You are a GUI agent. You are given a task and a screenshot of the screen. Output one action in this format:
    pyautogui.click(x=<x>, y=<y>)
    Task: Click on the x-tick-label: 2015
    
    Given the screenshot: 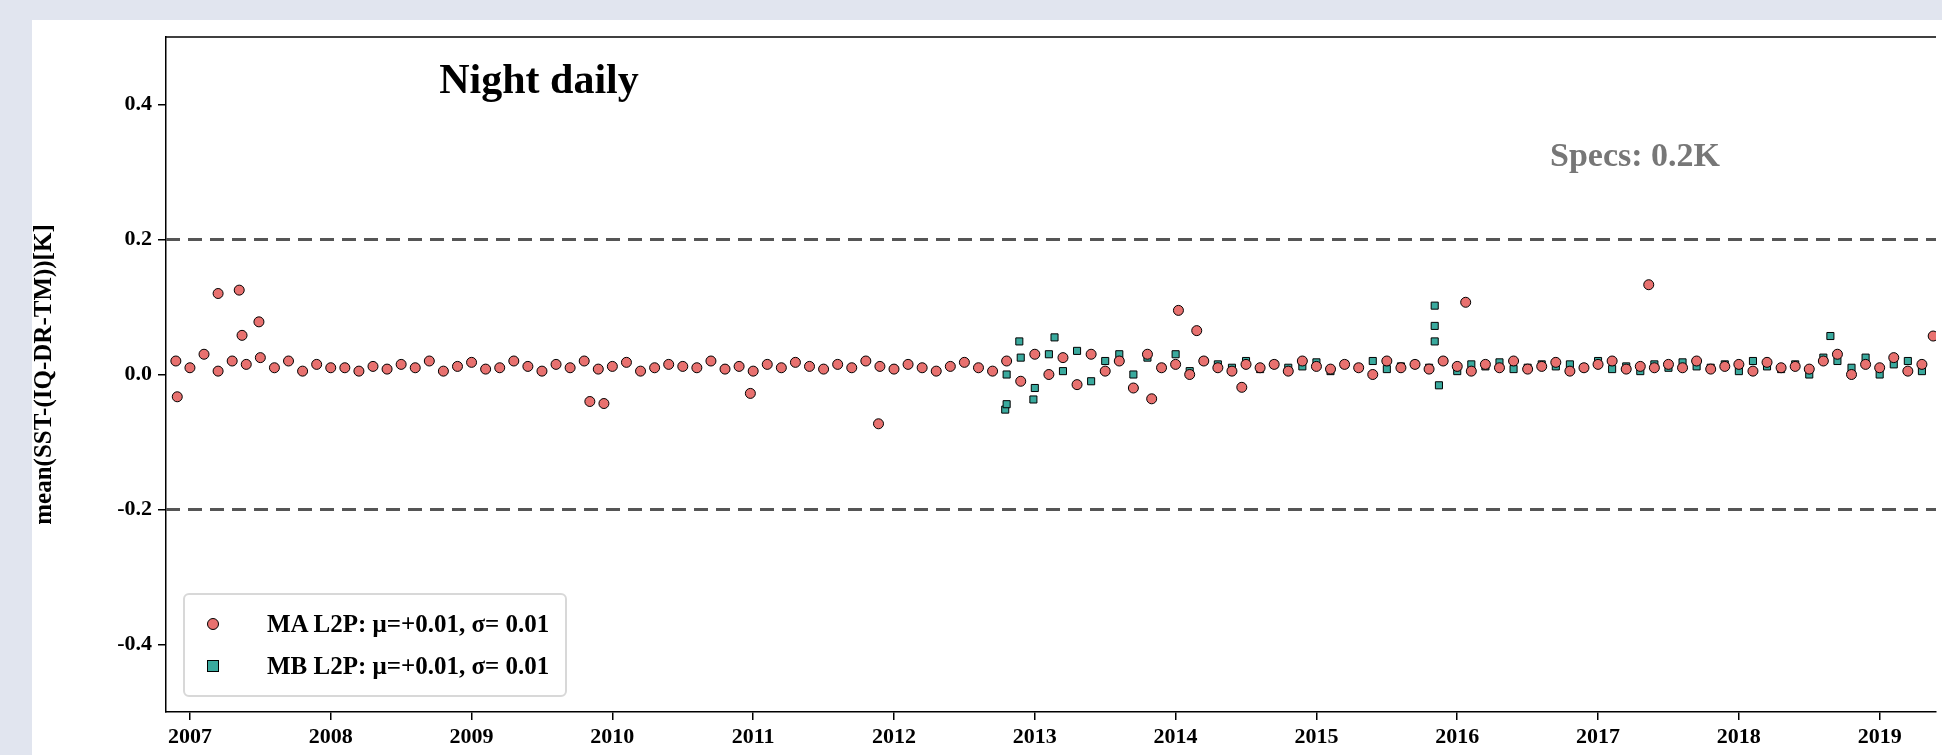 What is the action you would take?
    pyautogui.click(x=1316, y=735)
    